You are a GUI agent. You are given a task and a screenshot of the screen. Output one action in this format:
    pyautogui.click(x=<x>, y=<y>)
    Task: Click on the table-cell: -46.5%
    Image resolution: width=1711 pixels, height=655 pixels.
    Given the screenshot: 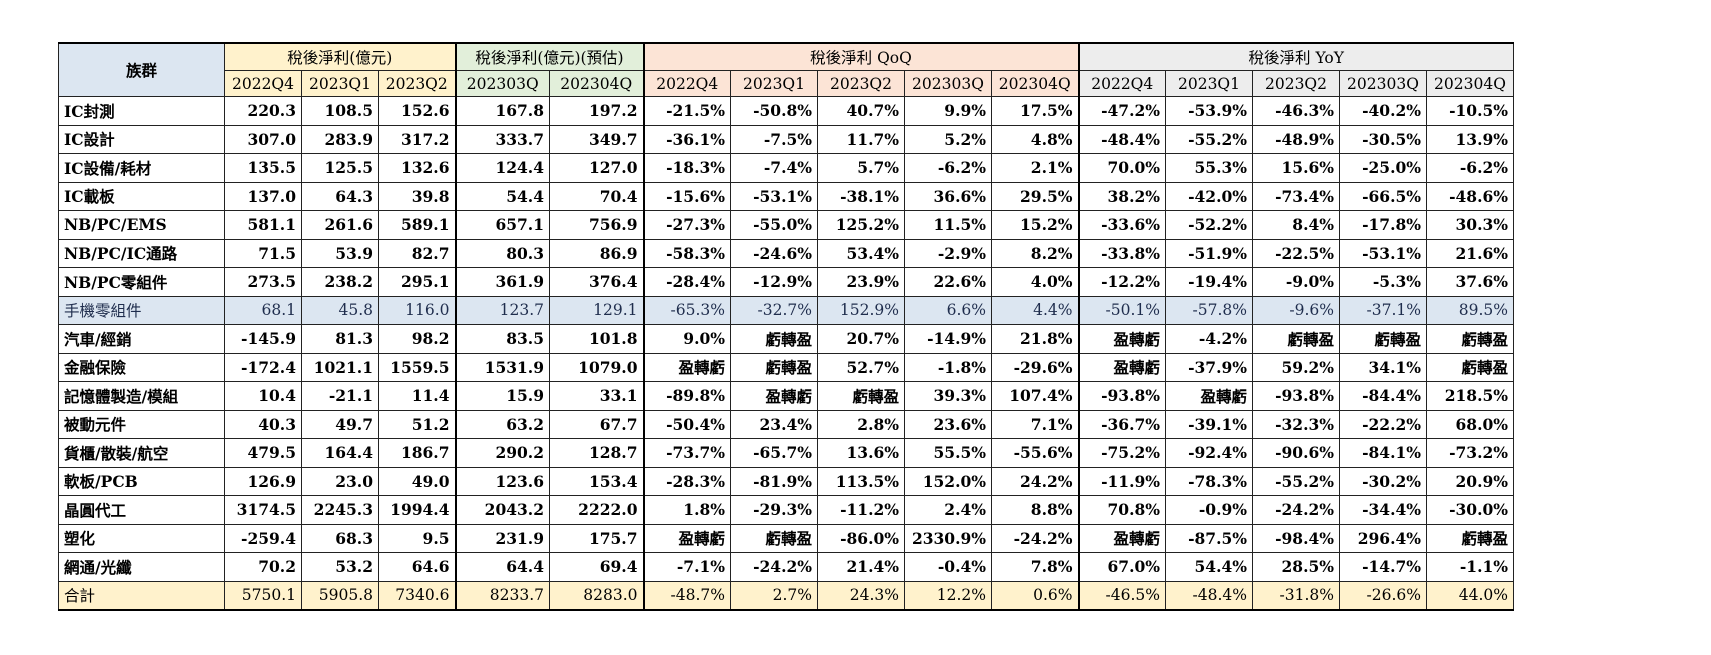 What is the action you would take?
    pyautogui.click(x=1121, y=595)
    